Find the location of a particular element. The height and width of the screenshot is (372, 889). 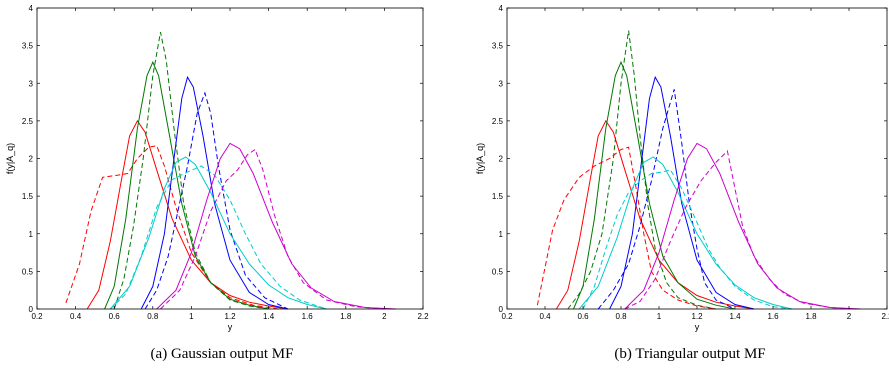

figure-caption: (b) Triangular output MF is located at coordinates (689, 354).